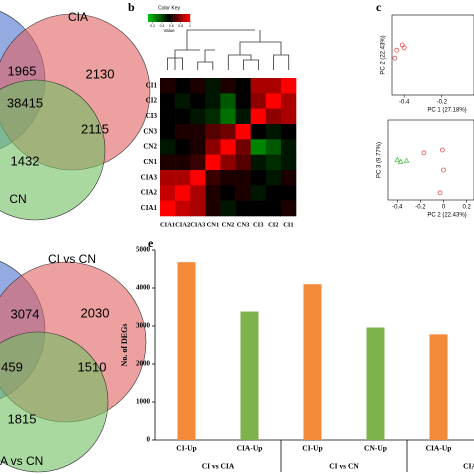 Image resolution: width=474 pixels, height=474 pixels. Describe the element at coordinates (22, 418) in the screenshot. I see `venn-count: 1815` at that location.